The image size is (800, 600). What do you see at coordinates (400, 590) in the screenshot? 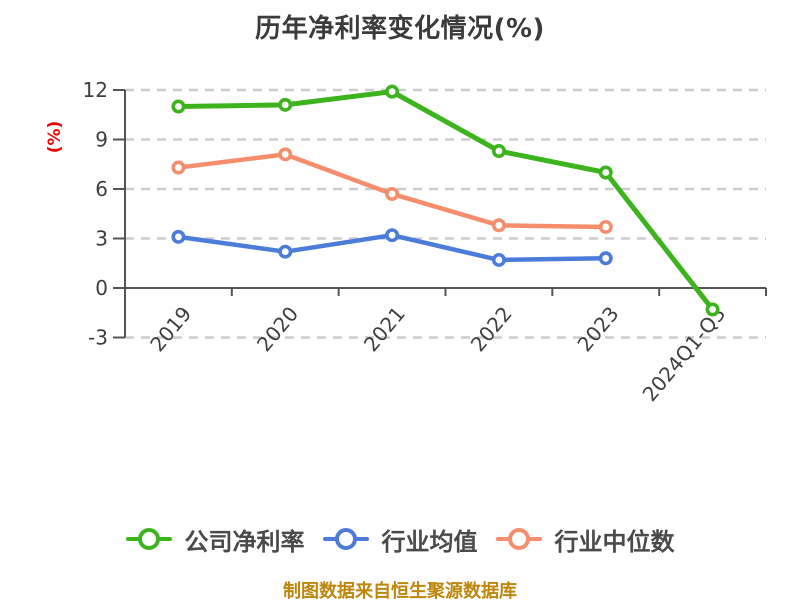
I see `data-source-note: 制图数据来自恒生聚源数据库` at bounding box center [400, 590].